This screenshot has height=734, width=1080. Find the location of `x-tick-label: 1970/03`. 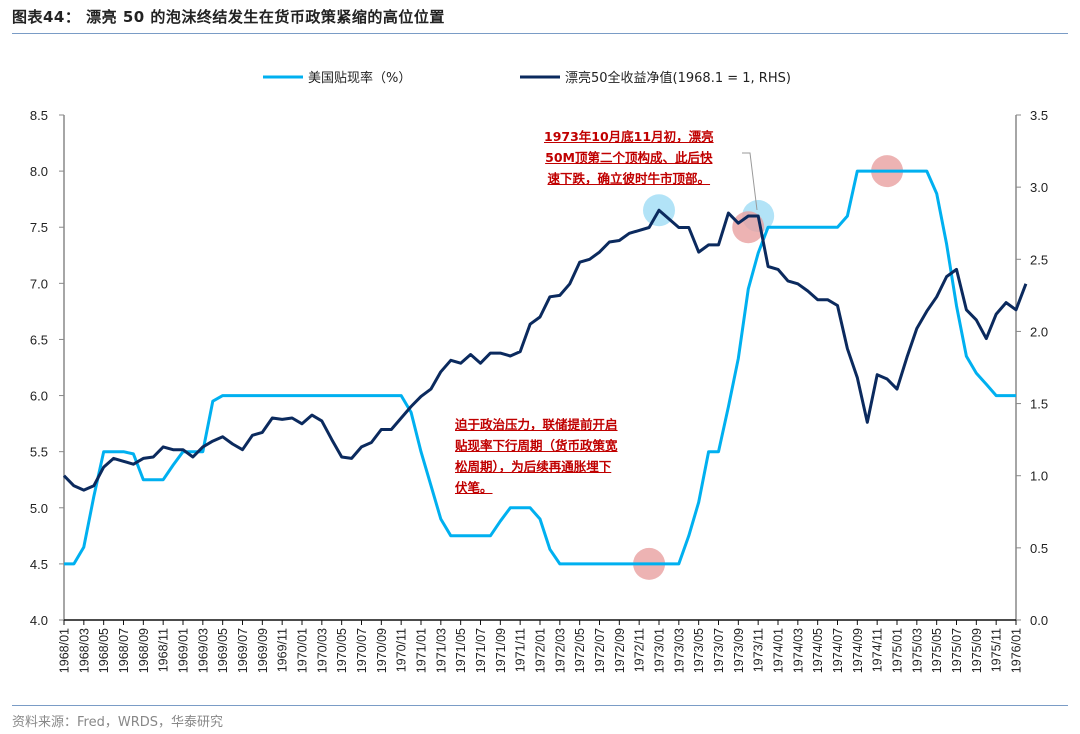

x-tick-label: 1970/03 is located at coordinates (322, 650).